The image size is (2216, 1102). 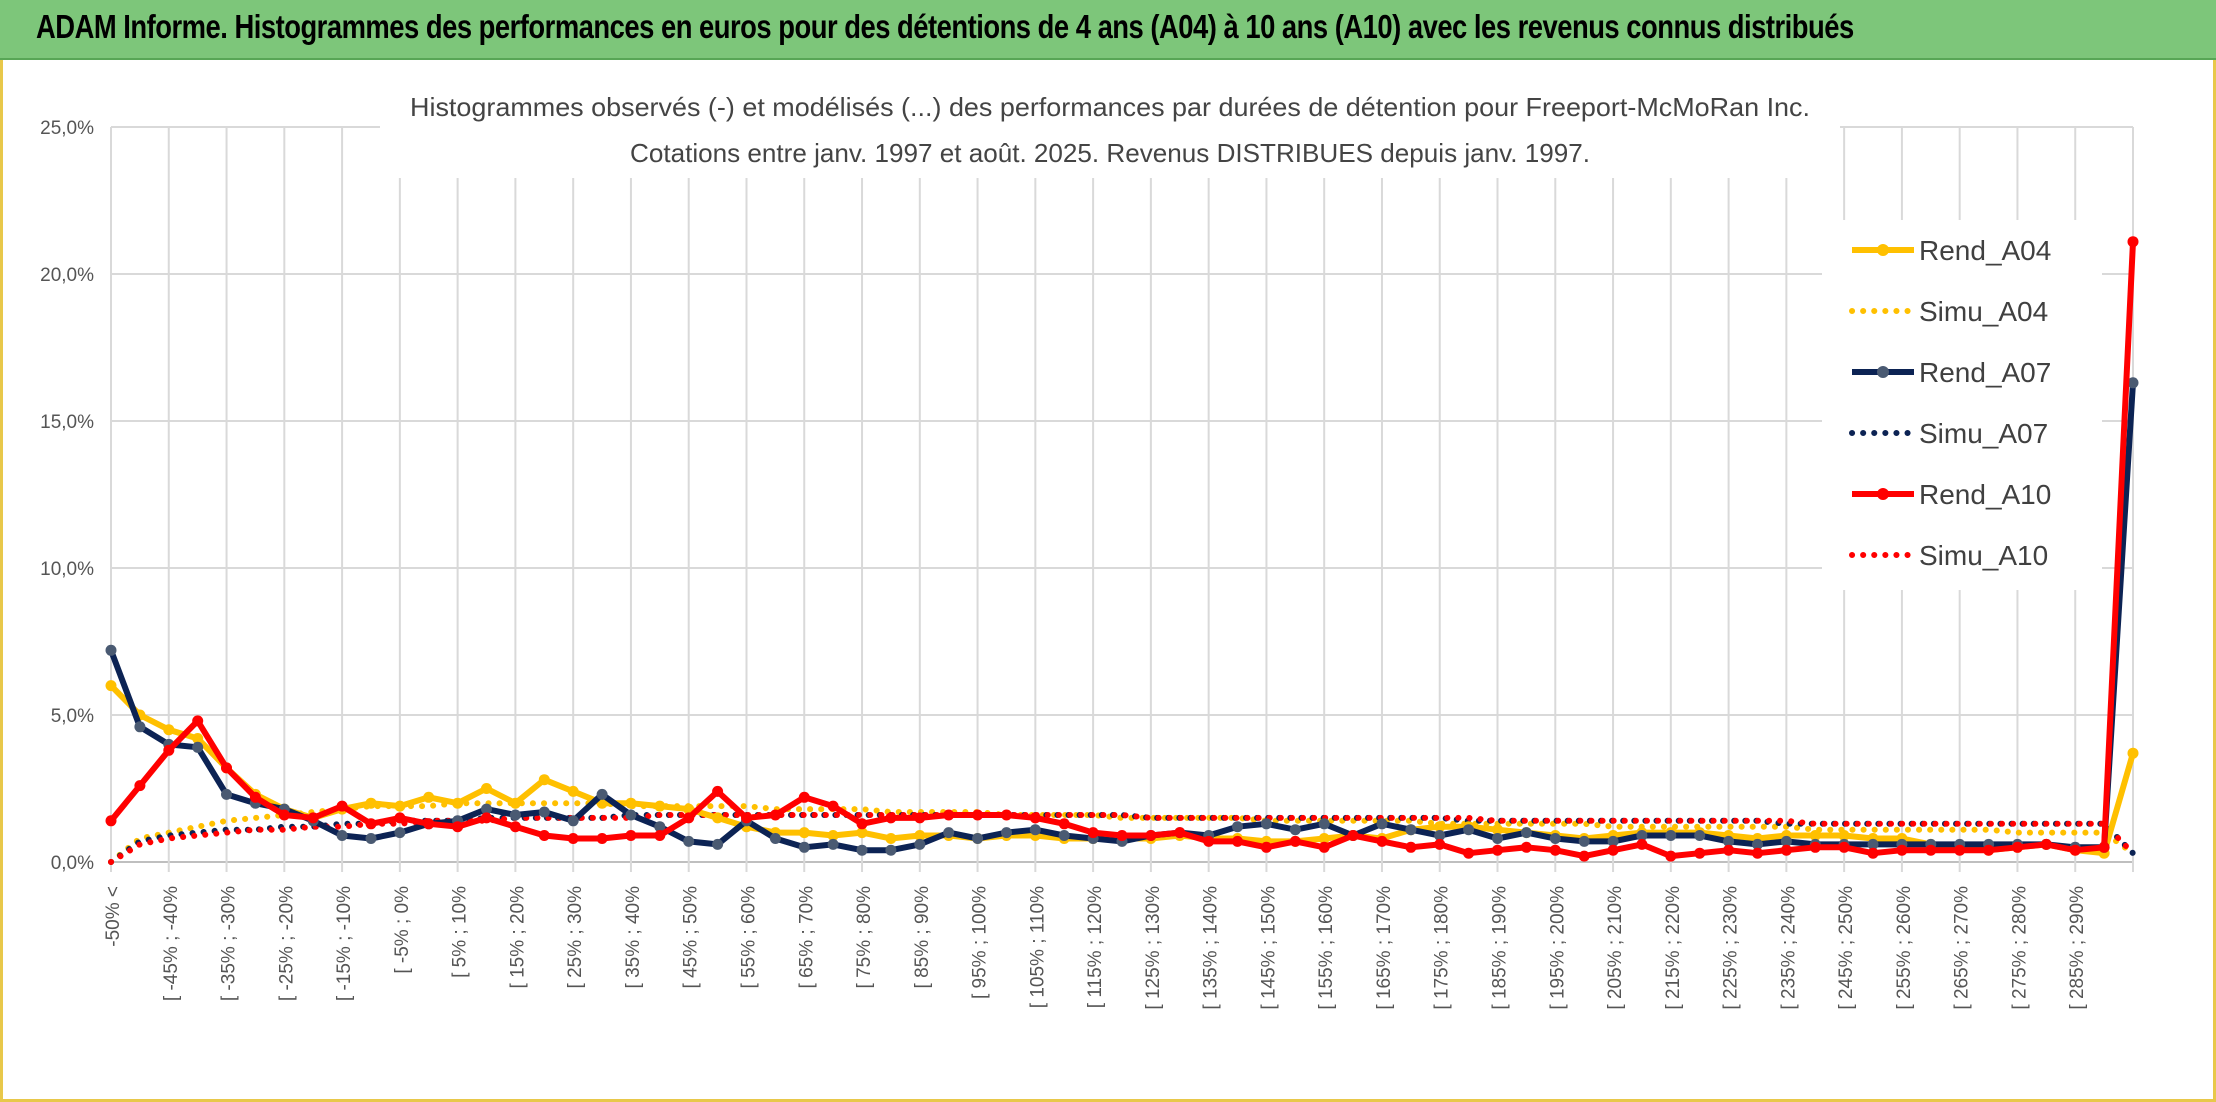 I want to click on x-tick-label: [ 265% ; 270%, so click(x=1962, y=948).